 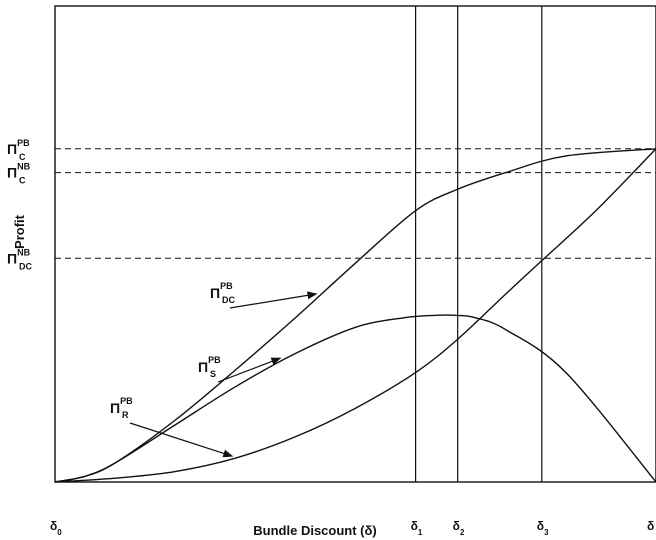 I want to click on y-axis-title: Profit, so click(x=19, y=231).